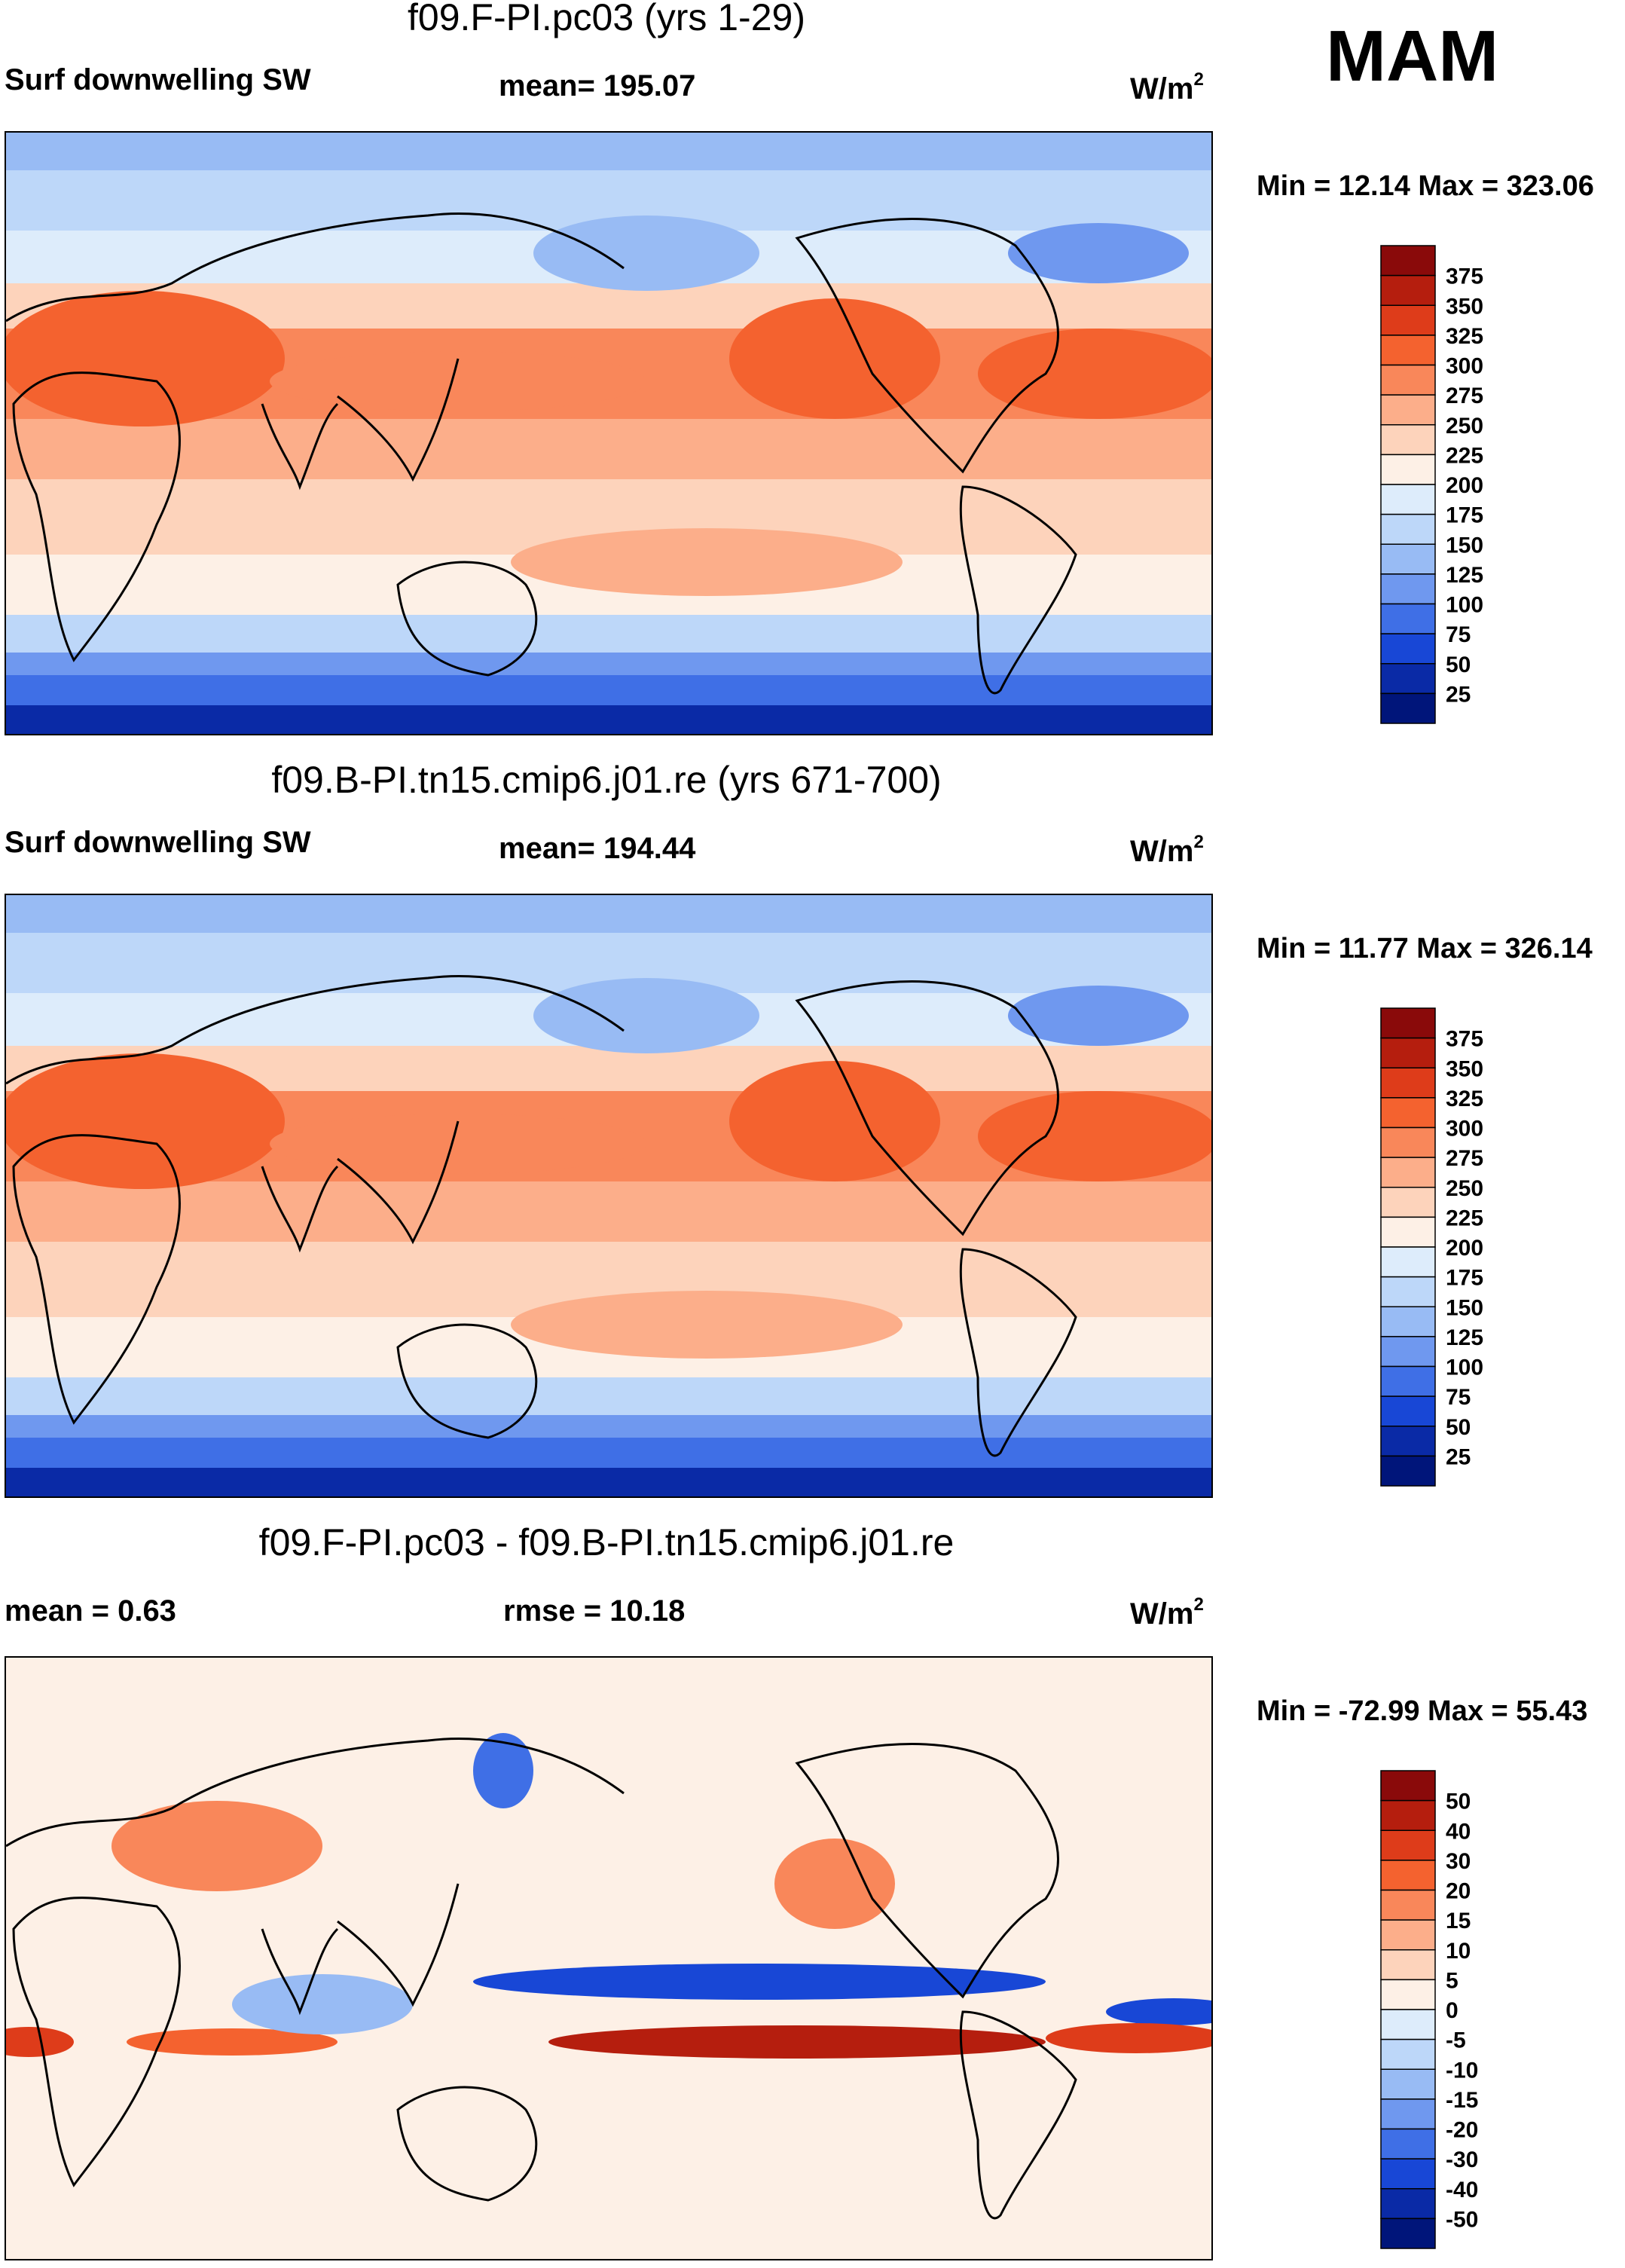  Describe the element at coordinates (1464, 1368) in the screenshot. I see `colorbar-label: 100` at that location.